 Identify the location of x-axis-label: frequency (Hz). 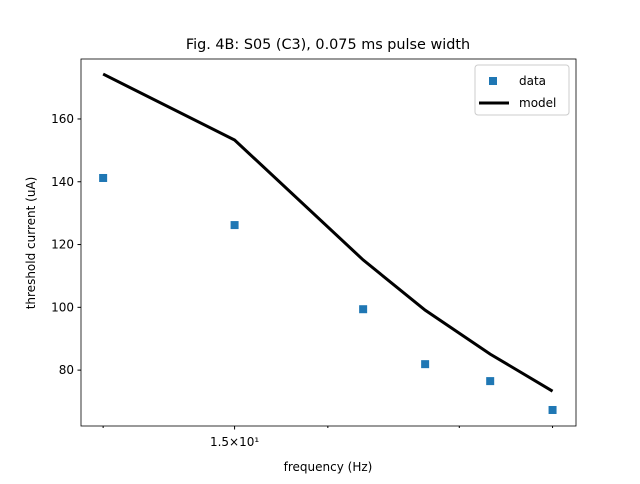
(328, 467).